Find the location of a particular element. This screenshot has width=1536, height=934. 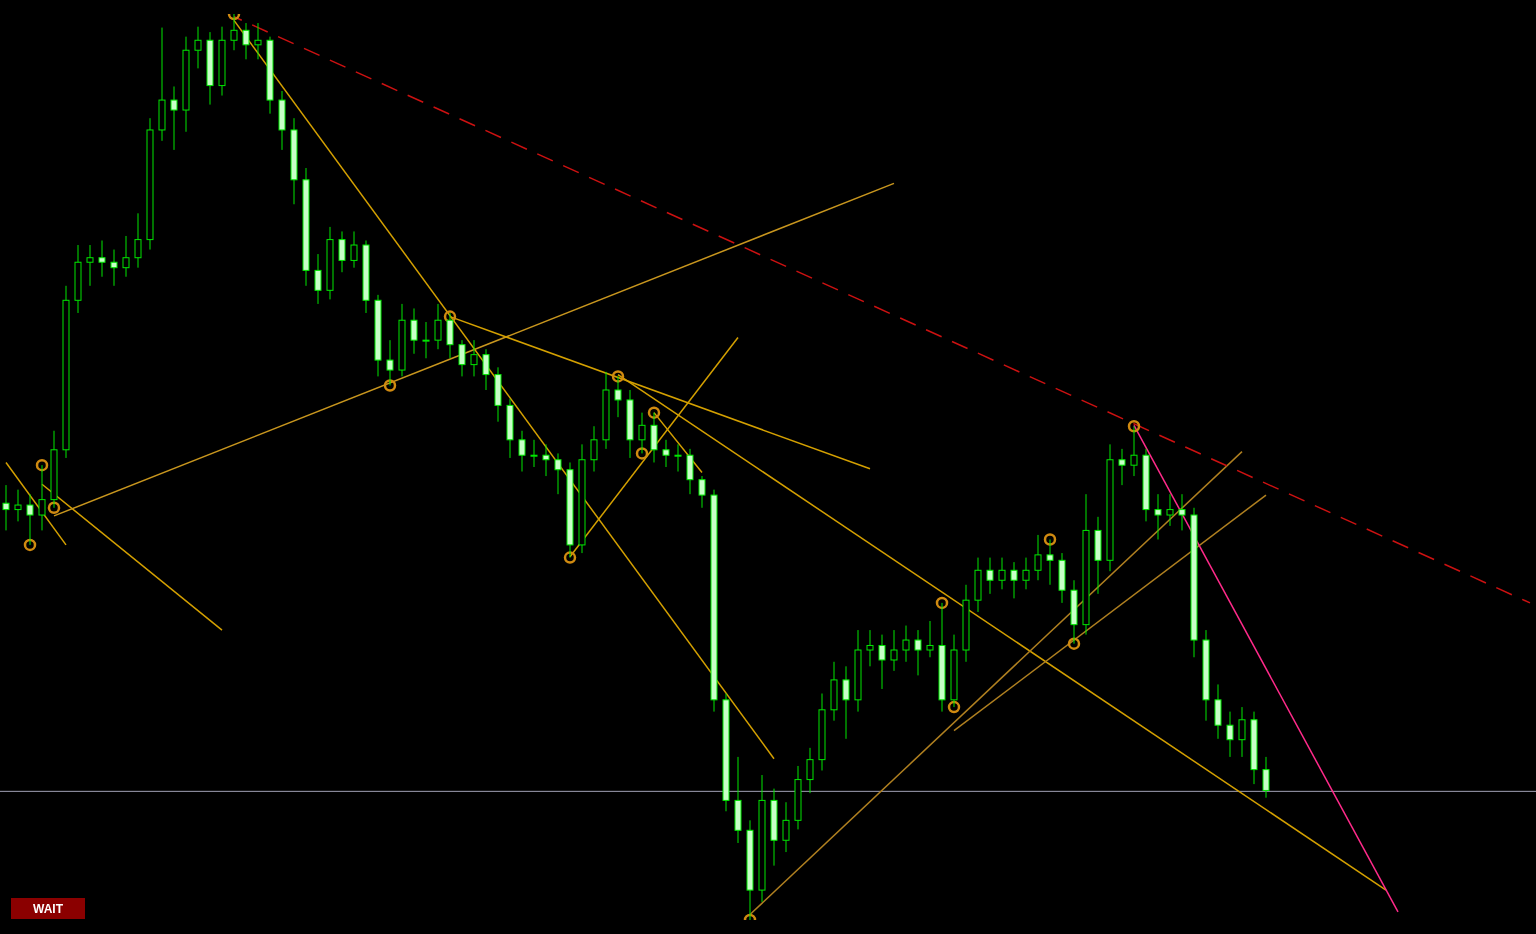

annotation: WAIT is located at coordinates (48, 908).